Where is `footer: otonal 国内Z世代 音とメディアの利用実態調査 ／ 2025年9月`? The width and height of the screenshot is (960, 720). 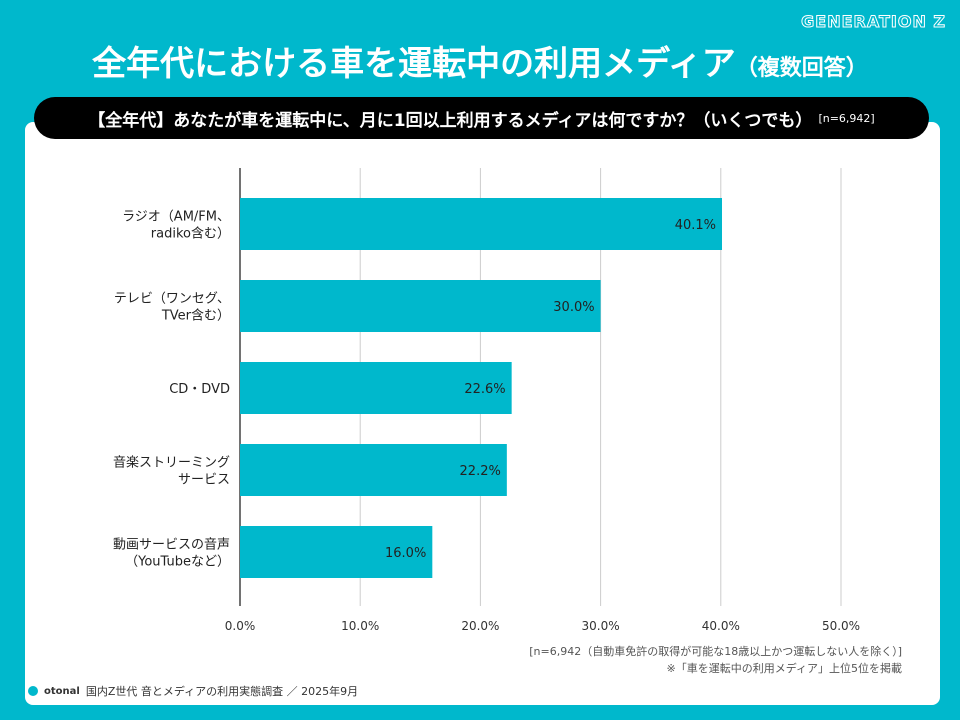
footer: otonal 国内Z世代 音とメディアの利用実態調査 ／ 2025年9月 is located at coordinates (193, 691).